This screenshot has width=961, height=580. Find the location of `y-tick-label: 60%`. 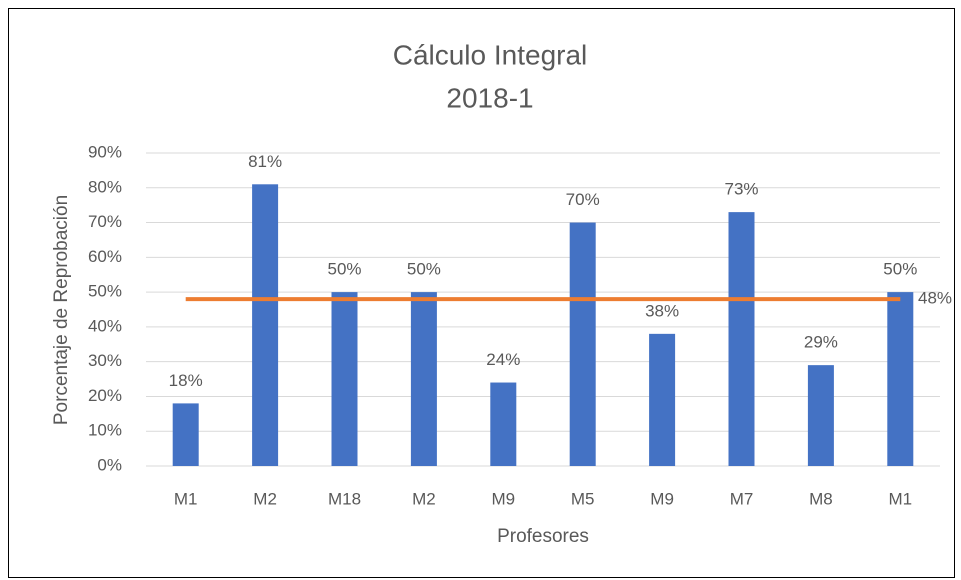

y-tick-label: 60% is located at coordinates (105, 256).